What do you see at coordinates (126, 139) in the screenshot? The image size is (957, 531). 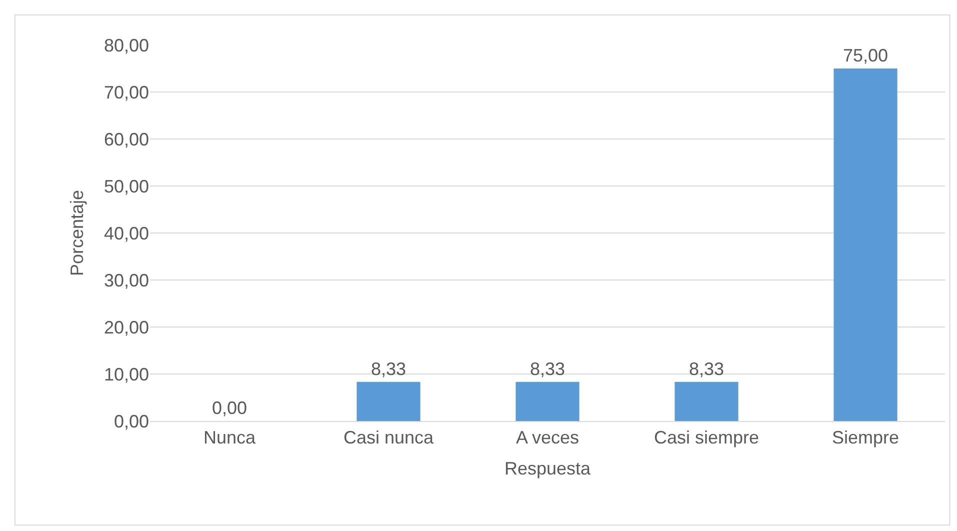 I see `y-tick-label: 60,00` at bounding box center [126, 139].